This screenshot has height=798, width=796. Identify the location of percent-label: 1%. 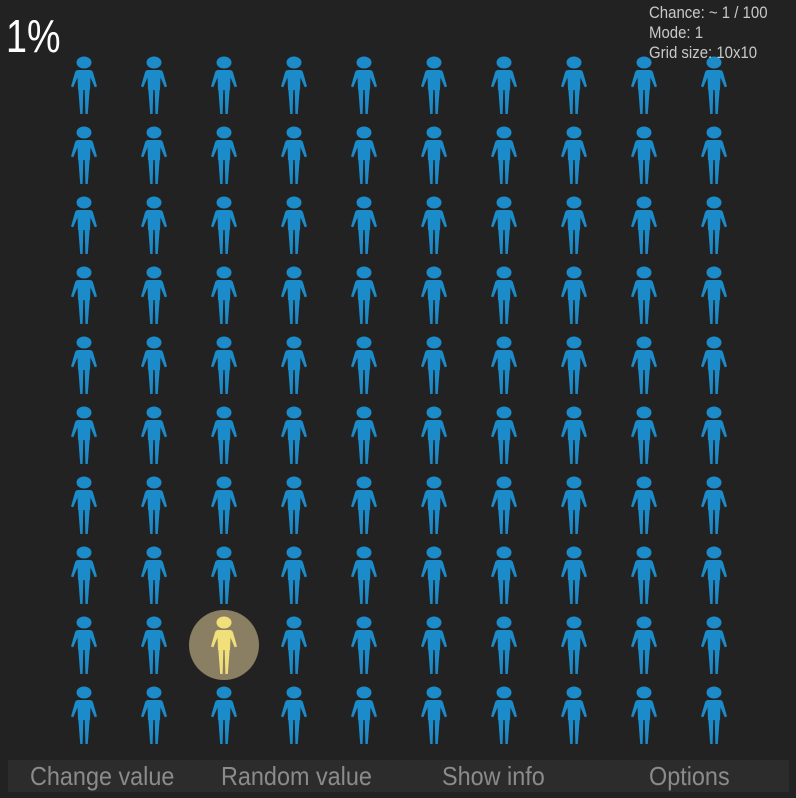
(33, 36).